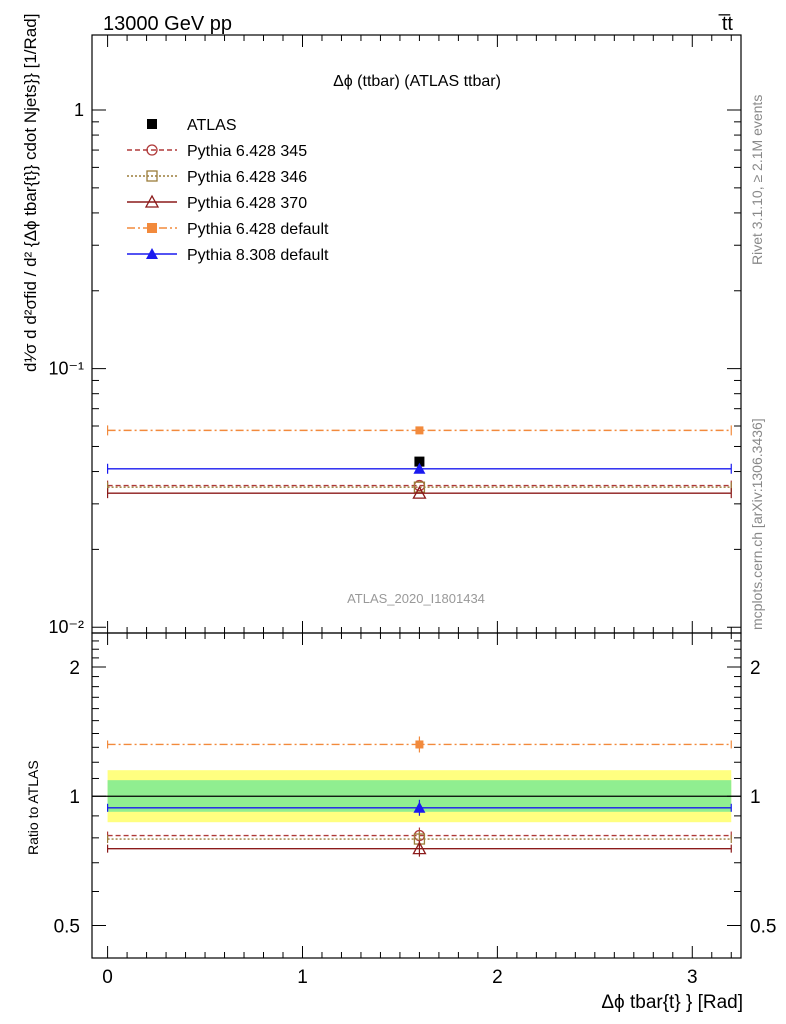 Image resolution: width=786 pixels, height=1024 pixels. I want to click on x-tick-label: 2, so click(497, 977).